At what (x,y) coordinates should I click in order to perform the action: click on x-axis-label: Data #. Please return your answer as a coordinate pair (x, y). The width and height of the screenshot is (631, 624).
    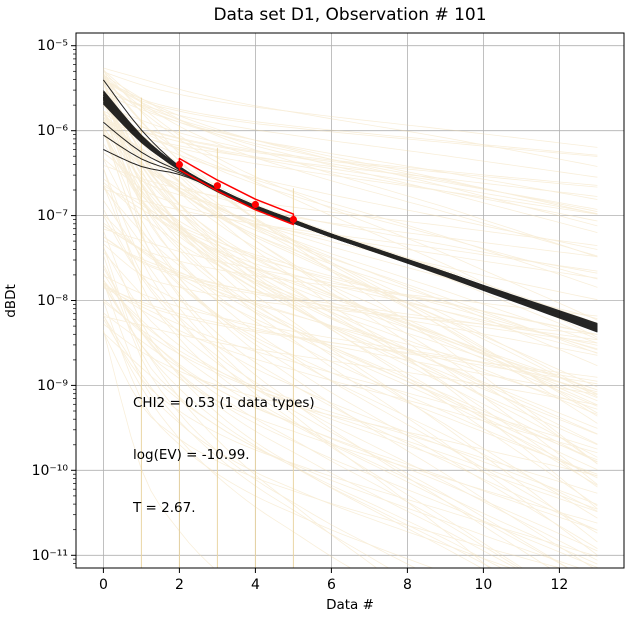
    Looking at the image, I should click on (350, 605).